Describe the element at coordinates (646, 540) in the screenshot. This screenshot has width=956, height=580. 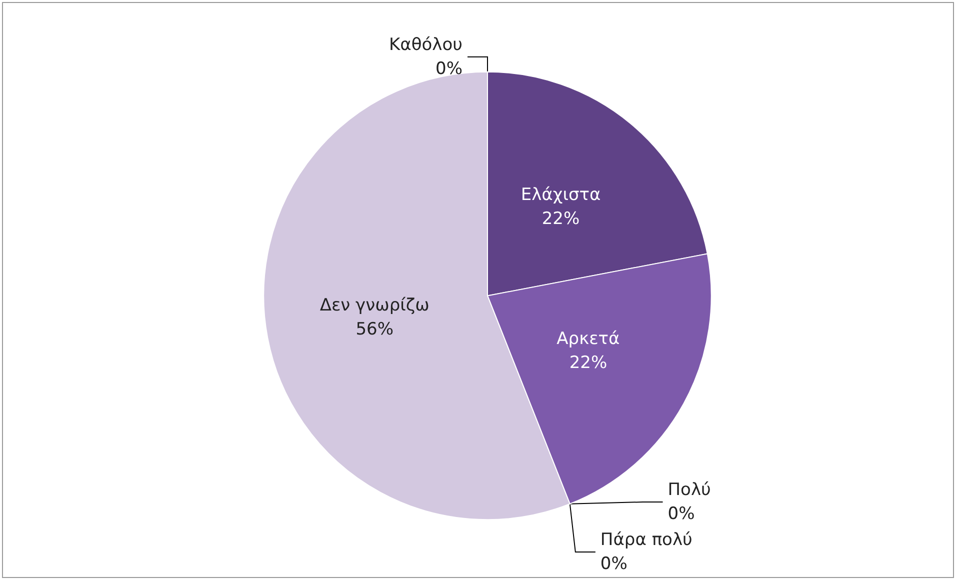
I see `category-label: Πάρα πολύ` at that location.